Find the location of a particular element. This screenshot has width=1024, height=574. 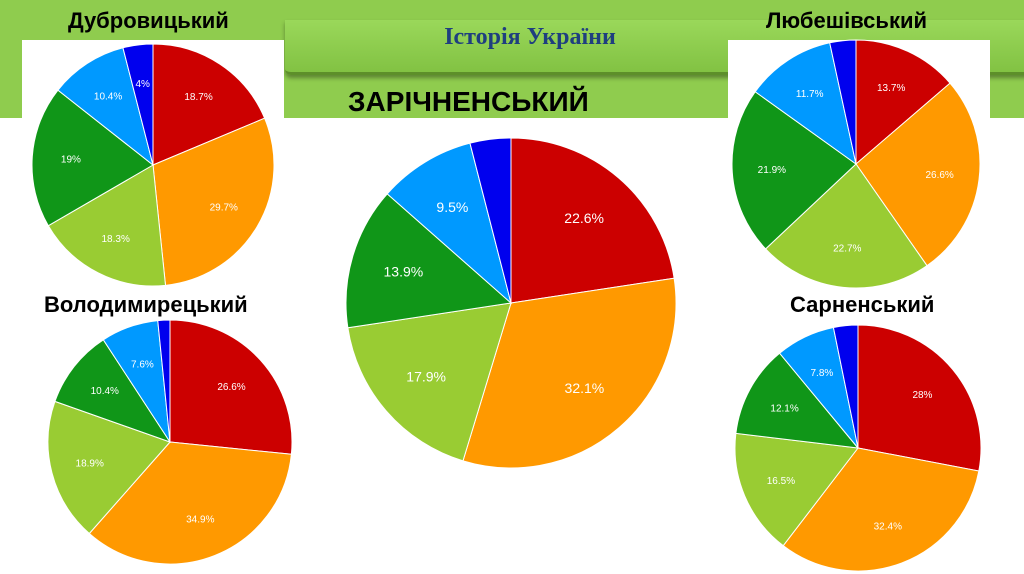

pie-label-3: 19% is located at coordinates (71, 160).